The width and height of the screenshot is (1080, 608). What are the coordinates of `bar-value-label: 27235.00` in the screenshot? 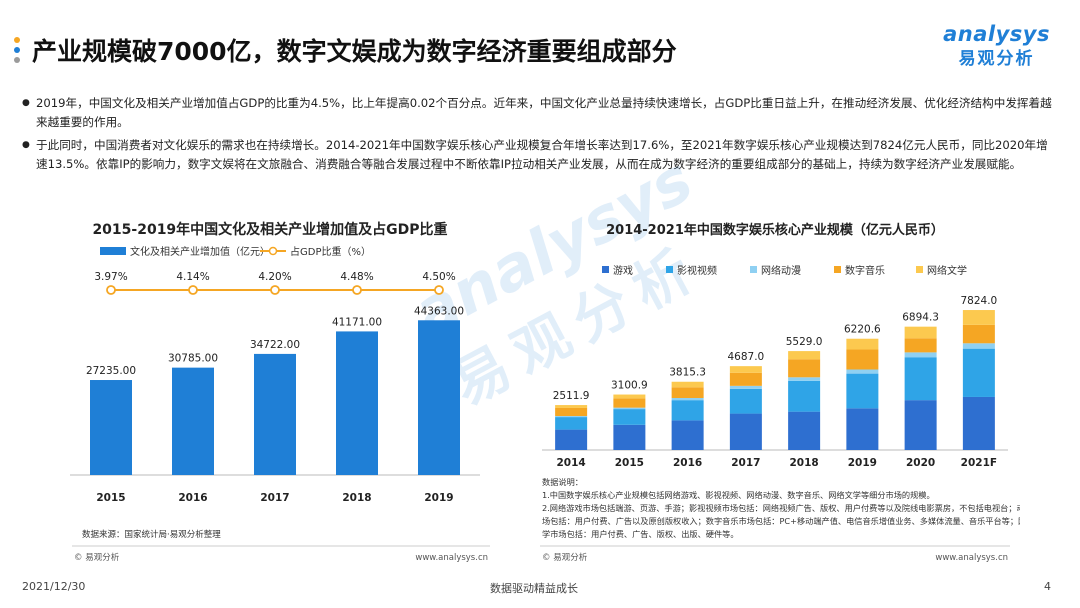 It's located at (111, 371).